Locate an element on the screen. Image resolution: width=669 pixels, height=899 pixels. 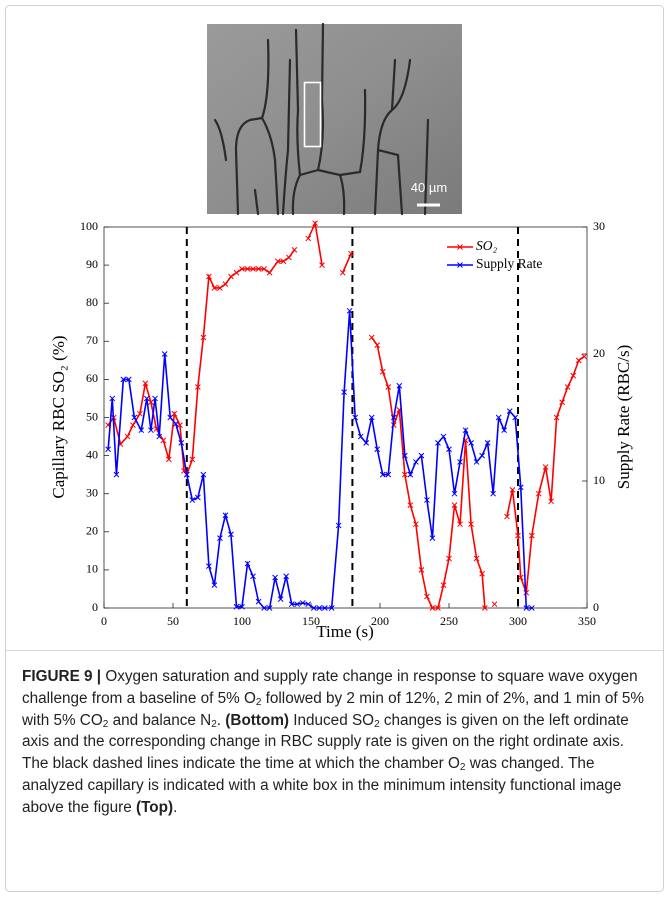
x-tick-label: 100 is located at coordinates (242, 621).